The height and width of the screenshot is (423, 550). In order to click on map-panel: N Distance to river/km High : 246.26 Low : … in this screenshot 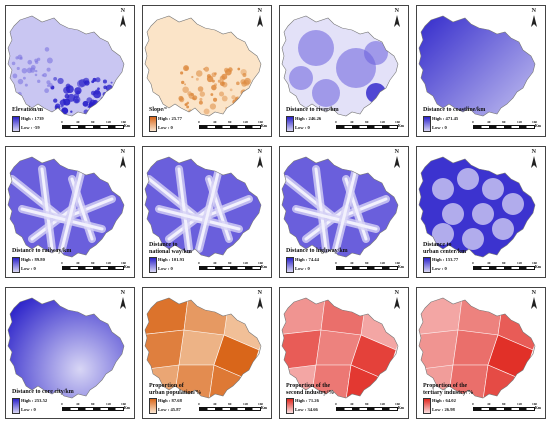, I will do `click(344, 71)`.